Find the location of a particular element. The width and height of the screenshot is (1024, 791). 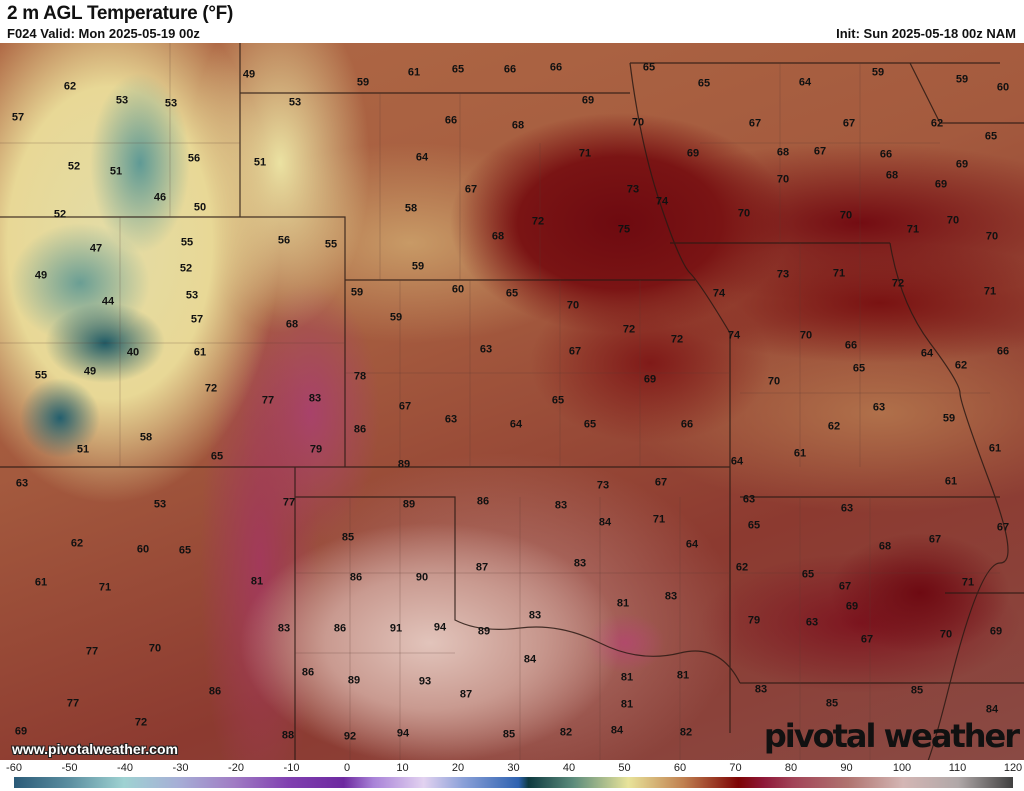

temperature-label: 84 is located at coordinates (617, 730).